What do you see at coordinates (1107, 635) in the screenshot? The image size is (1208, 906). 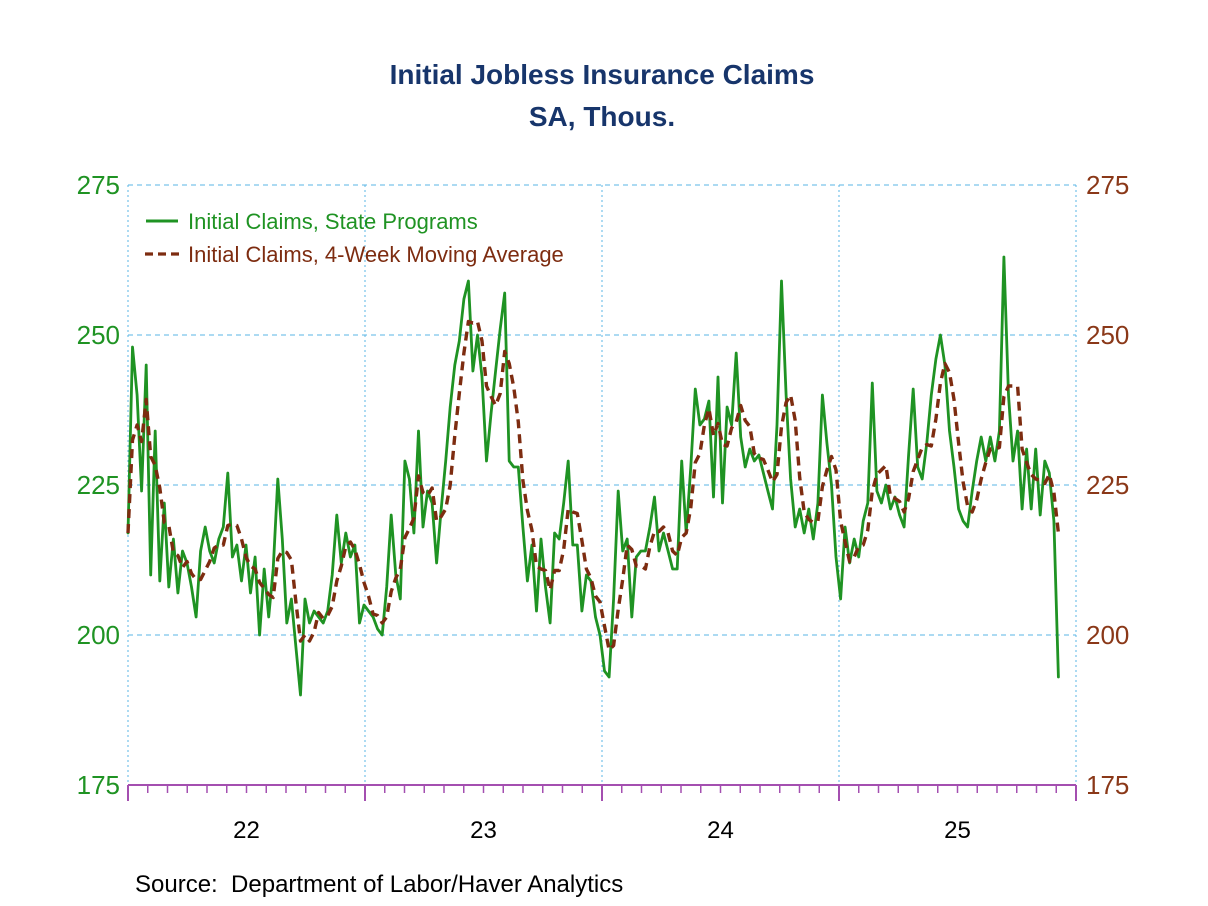 I see `y-tick-label-right-200: 200` at bounding box center [1107, 635].